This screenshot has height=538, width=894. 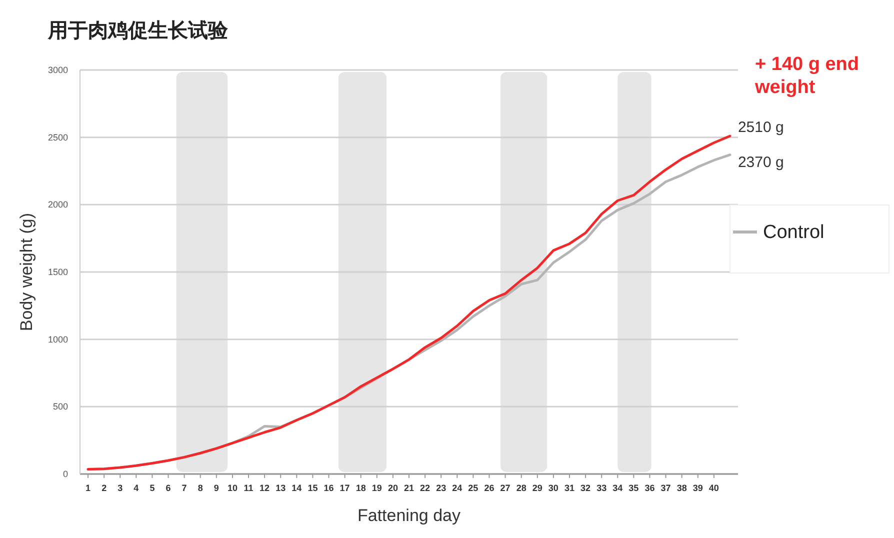 What do you see at coordinates (633, 488) in the screenshot?
I see `x-tick-label: 35` at bounding box center [633, 488].